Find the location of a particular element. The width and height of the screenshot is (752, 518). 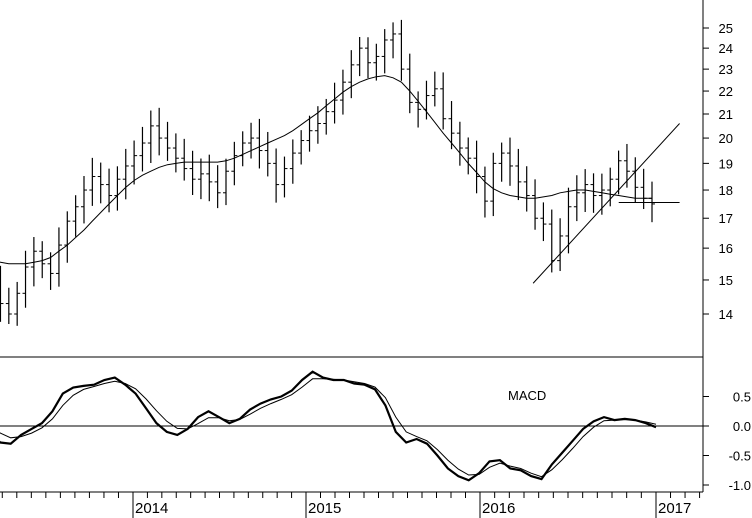

price-axis-ticks: 14 15 16 17 18 19 20 21 22 23 24 25 is located at coordinates (718, 171).